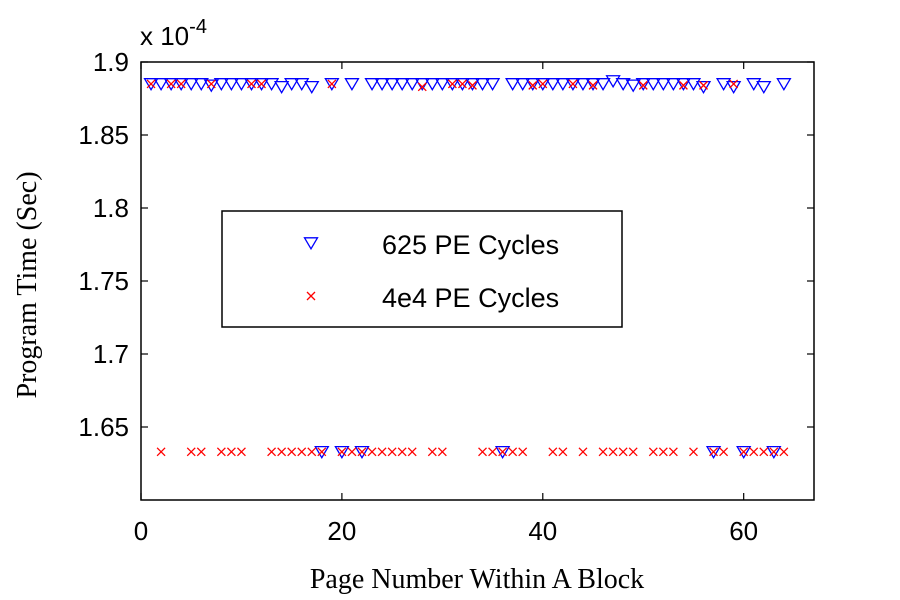 The image size is (900, 600). Describe the element at coordinates (198, 27) in the screenshot. I see `y-multiplier-exponent: -4` at that location.